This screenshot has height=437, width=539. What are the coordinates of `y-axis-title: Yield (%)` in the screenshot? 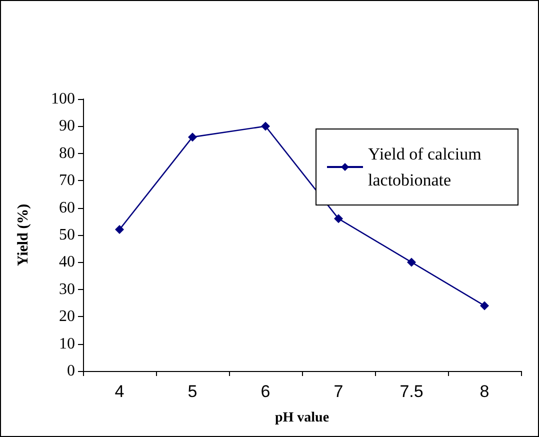 It's located at (24, 235).